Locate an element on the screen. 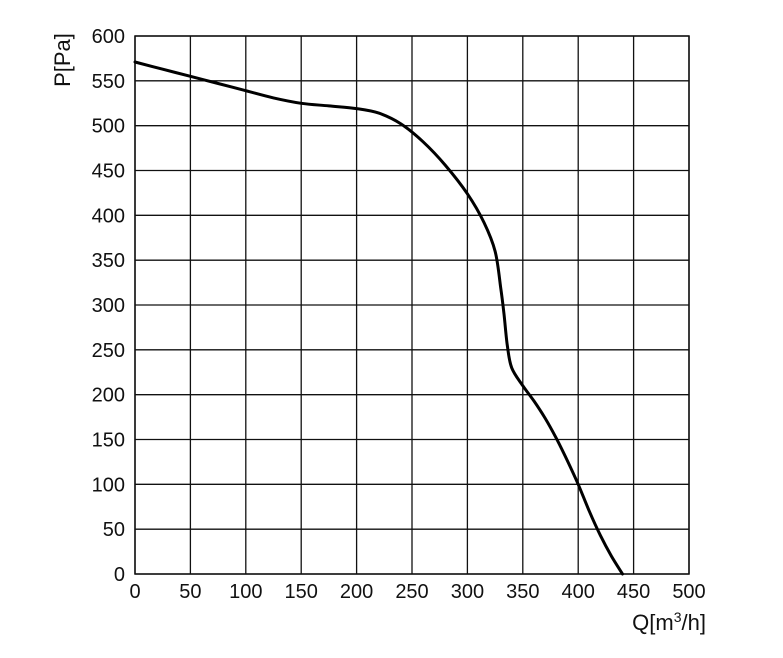  y-tick-label: 250 is located at coordinates (108, 351).